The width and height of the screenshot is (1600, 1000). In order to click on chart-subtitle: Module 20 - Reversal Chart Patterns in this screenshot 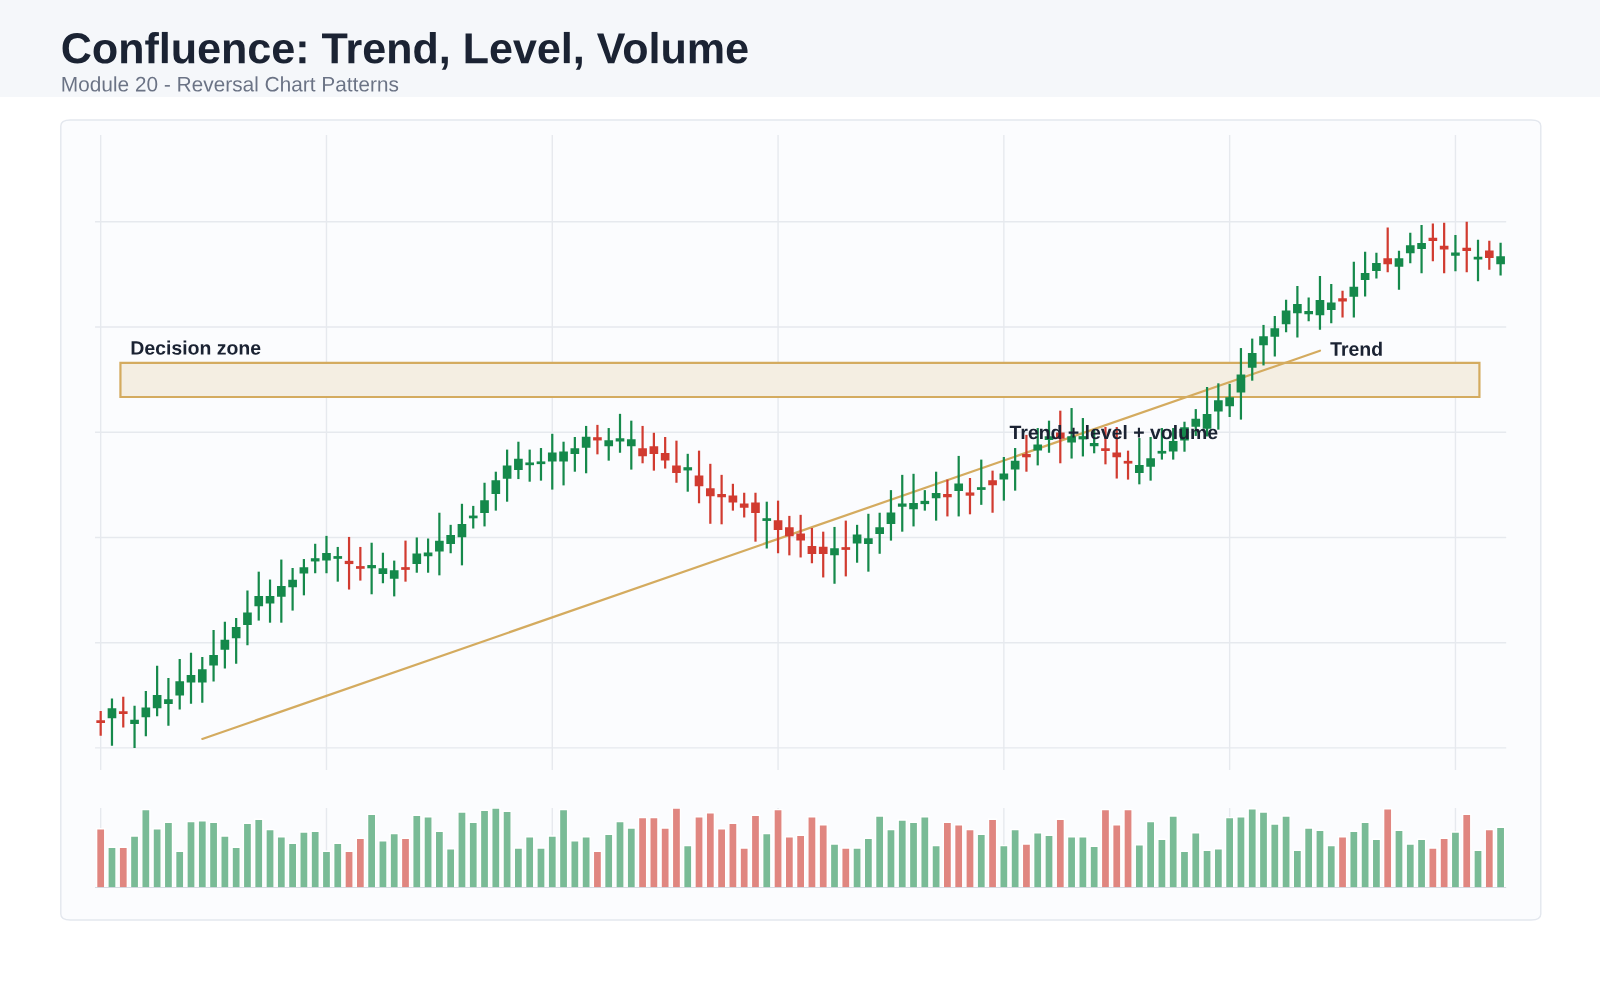, I will do `click(230, 84)`.